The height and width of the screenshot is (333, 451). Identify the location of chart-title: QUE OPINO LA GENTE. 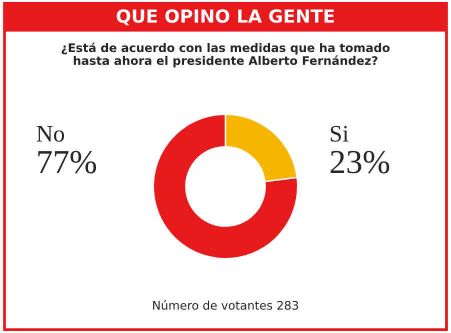
(225, 17).